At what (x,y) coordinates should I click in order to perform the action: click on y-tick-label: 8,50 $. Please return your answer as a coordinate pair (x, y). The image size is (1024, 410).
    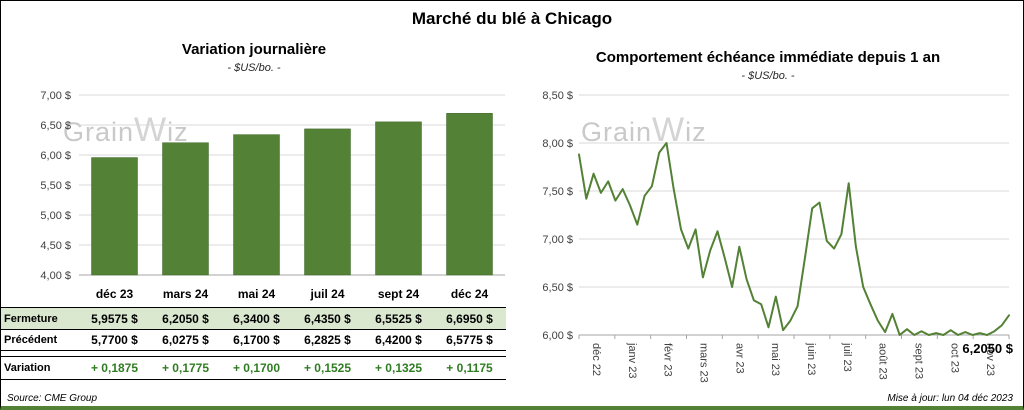
    Looking at the image, I should click on (557, 96).